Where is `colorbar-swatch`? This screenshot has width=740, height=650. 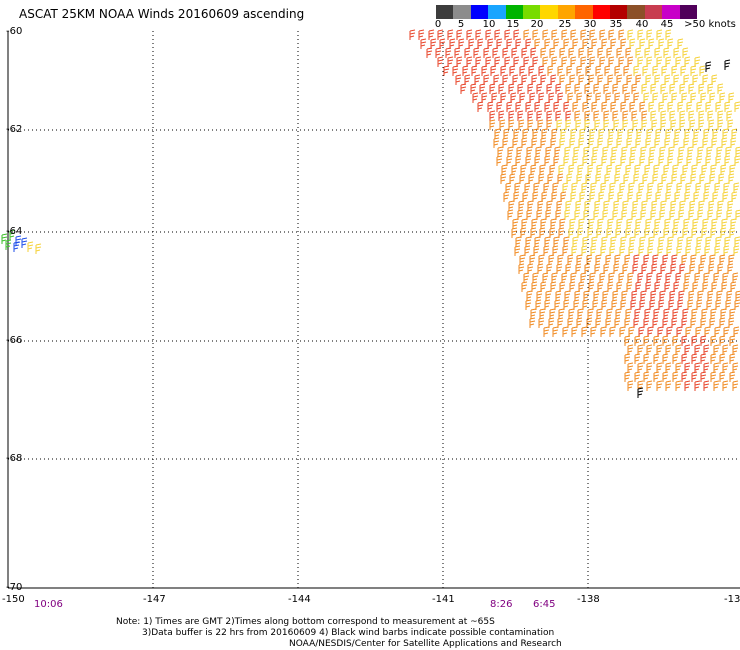 colorbar-swatch is located at coordinates (671, 12).